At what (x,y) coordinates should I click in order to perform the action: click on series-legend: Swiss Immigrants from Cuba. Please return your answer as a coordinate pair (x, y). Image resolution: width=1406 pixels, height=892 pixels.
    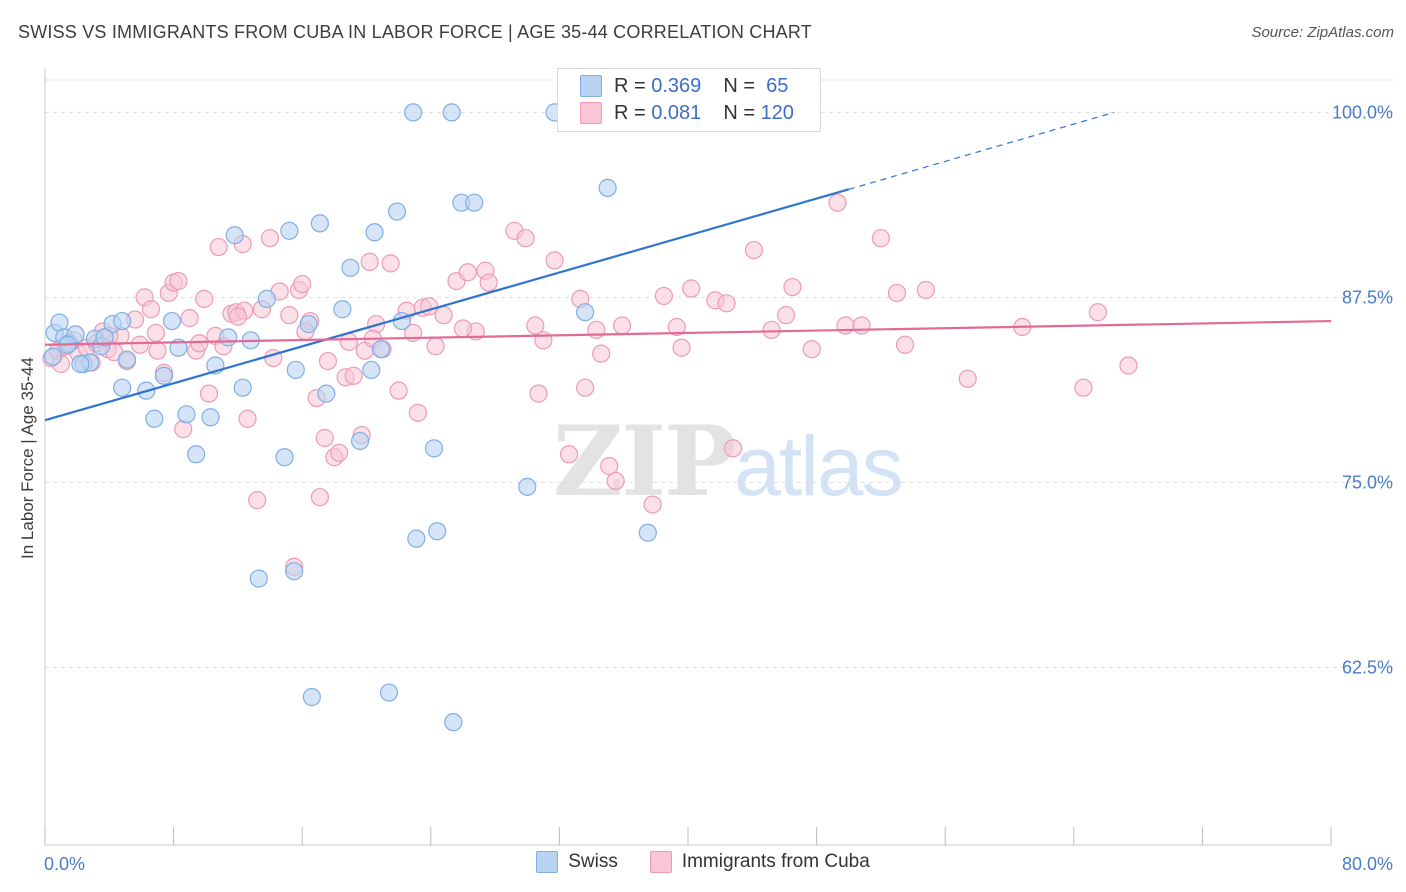
    Looking at the image, I should click on (703, 862).